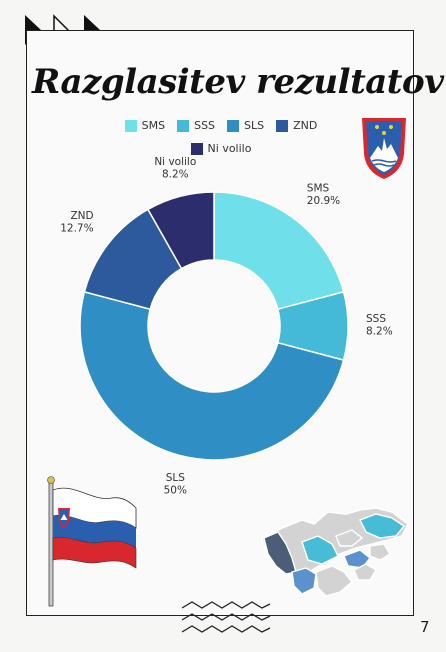 This screenshot has height=652, width=446. What do you see at coordinates (425, 627) in the screenshot?
I see `page-number: 7` at bounding box center [425, 627].